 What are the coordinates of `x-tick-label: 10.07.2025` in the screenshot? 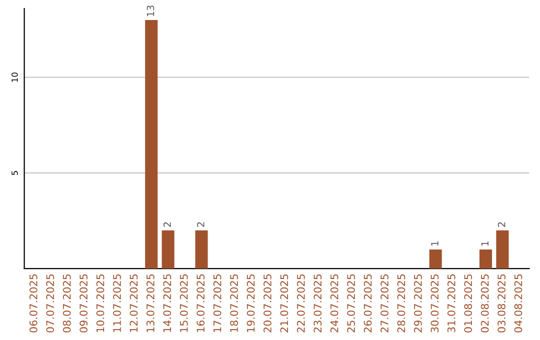 It's located at (100, 303).